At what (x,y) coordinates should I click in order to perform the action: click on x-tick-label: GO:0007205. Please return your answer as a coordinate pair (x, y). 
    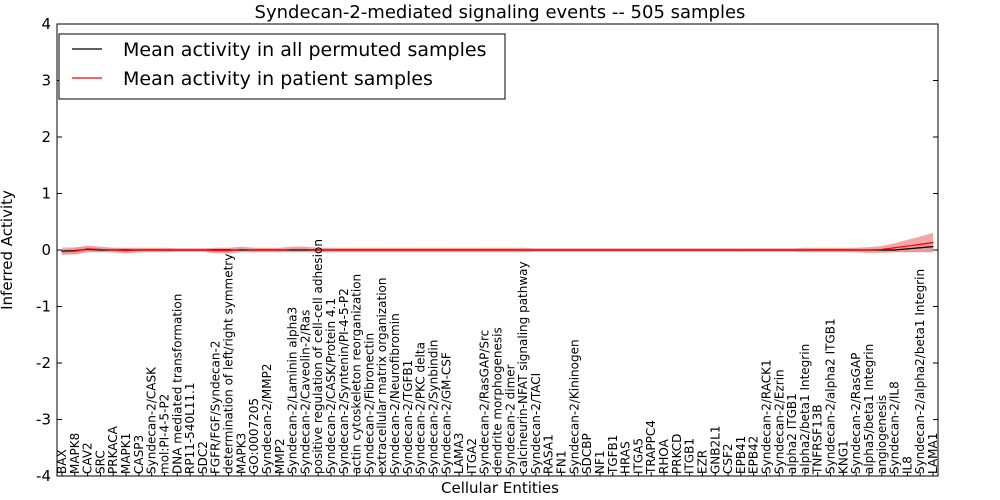
    Looking at the image, I should click on (254, 436).